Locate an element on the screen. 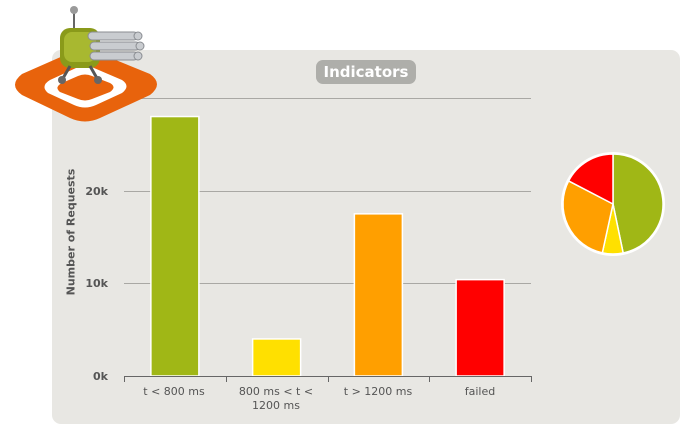  x-tick-label: t < 800 ms is located at coordinates (174, 391).